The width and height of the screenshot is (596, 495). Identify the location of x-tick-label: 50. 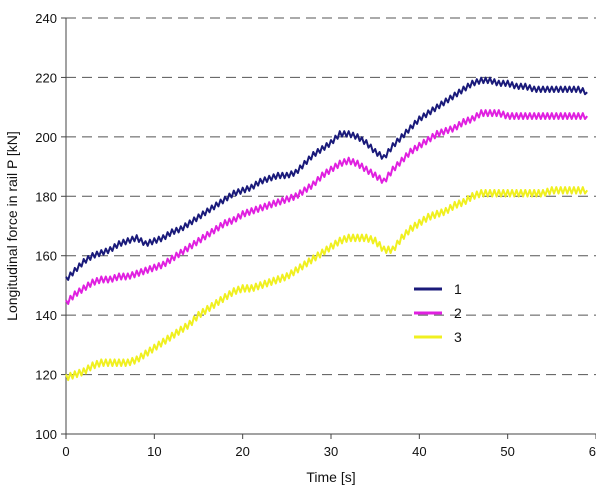
(507, 451).